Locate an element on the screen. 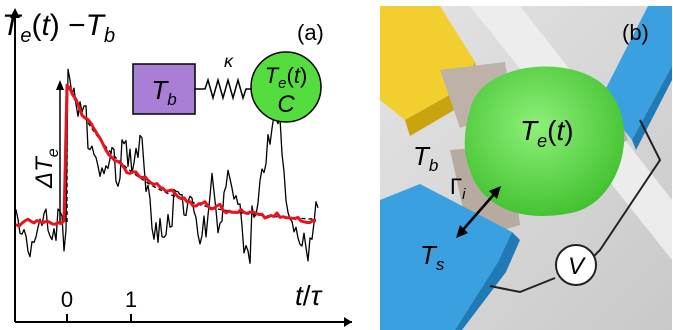 The height and width of the screenshot is (330, 673). y-axis-arrow is located at coordinates (15, 13).